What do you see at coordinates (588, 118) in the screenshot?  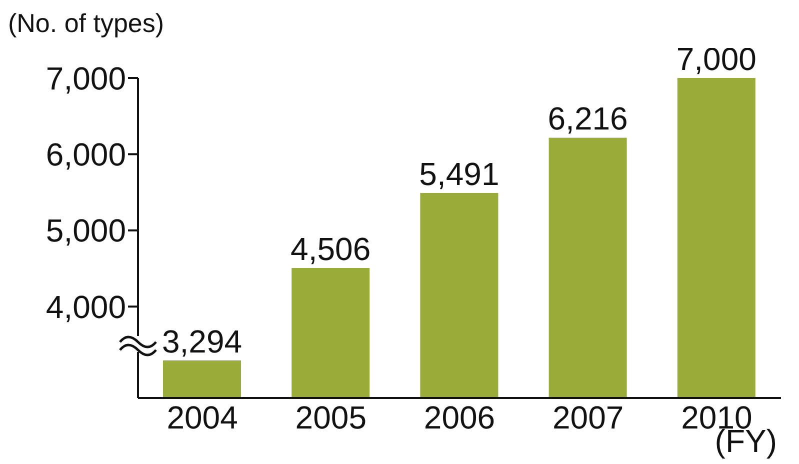 I see `data-label: 6,216` at bounding box center [588, 118].